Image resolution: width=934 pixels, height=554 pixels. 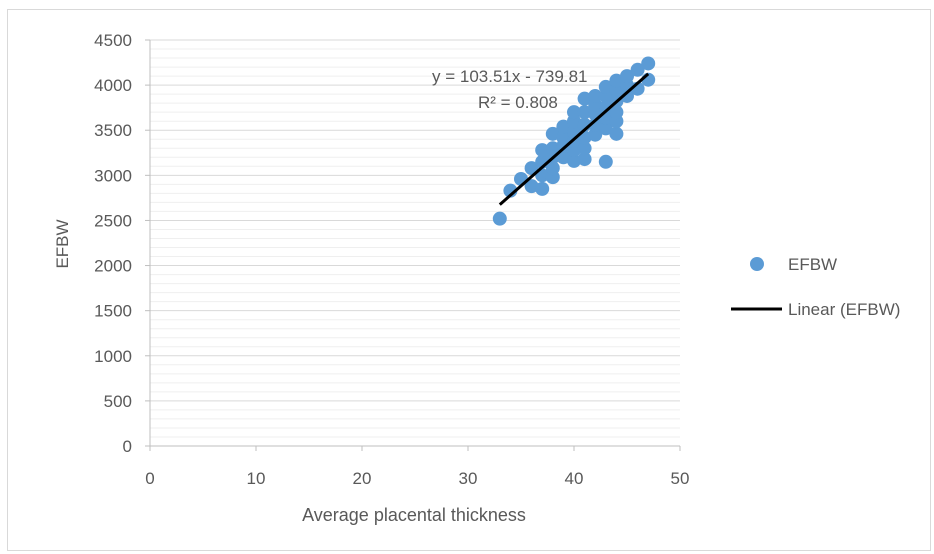 I want to click on x-tick-label: 0, so click(x=149, y=478).